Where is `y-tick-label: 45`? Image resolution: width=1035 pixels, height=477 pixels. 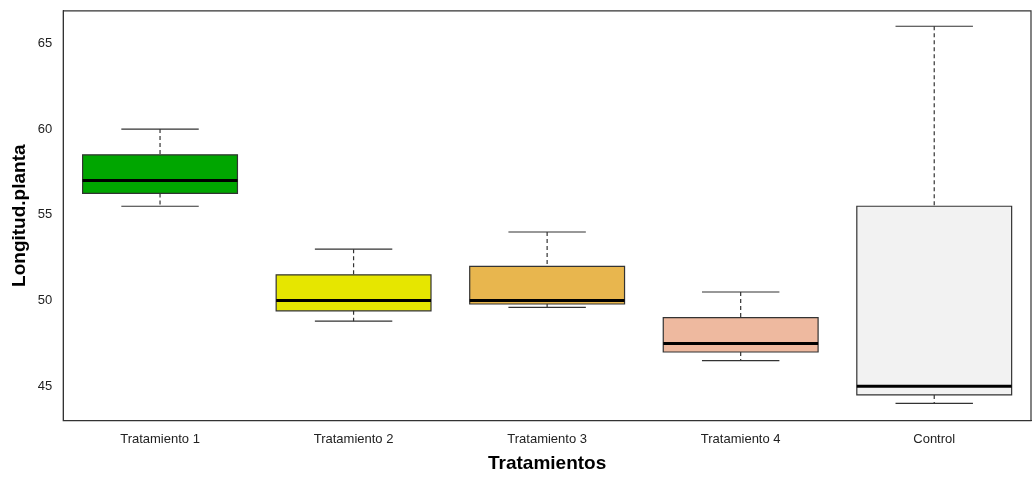 y-tick-label: 45 is located at coordinates (45, 385).